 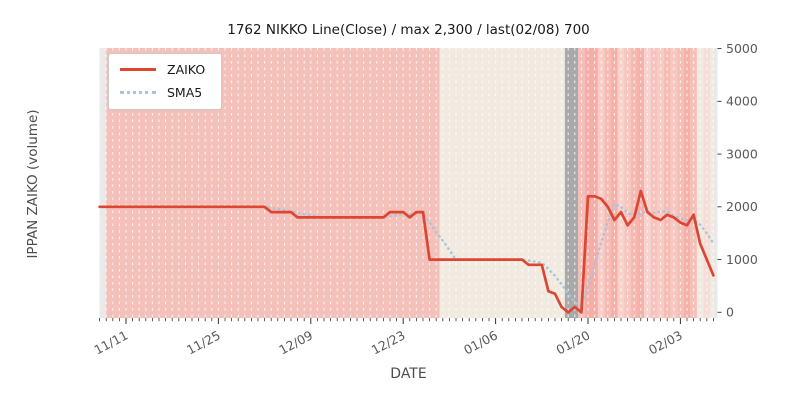 What do you see at coordinates (742, 101) in the screenshot?
I see `y-tick-label: 4000` at bounding box center [742, 101].